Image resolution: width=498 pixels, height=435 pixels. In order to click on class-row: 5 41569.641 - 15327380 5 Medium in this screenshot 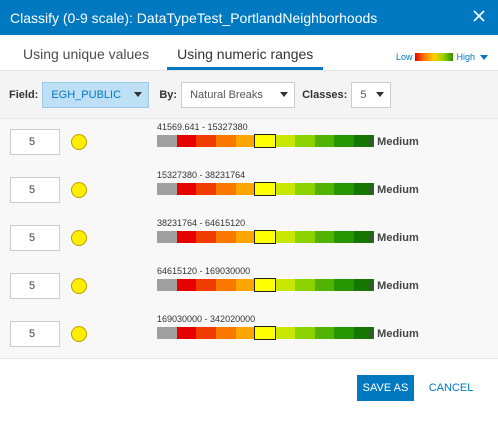, I will do `click(249, 143)`.